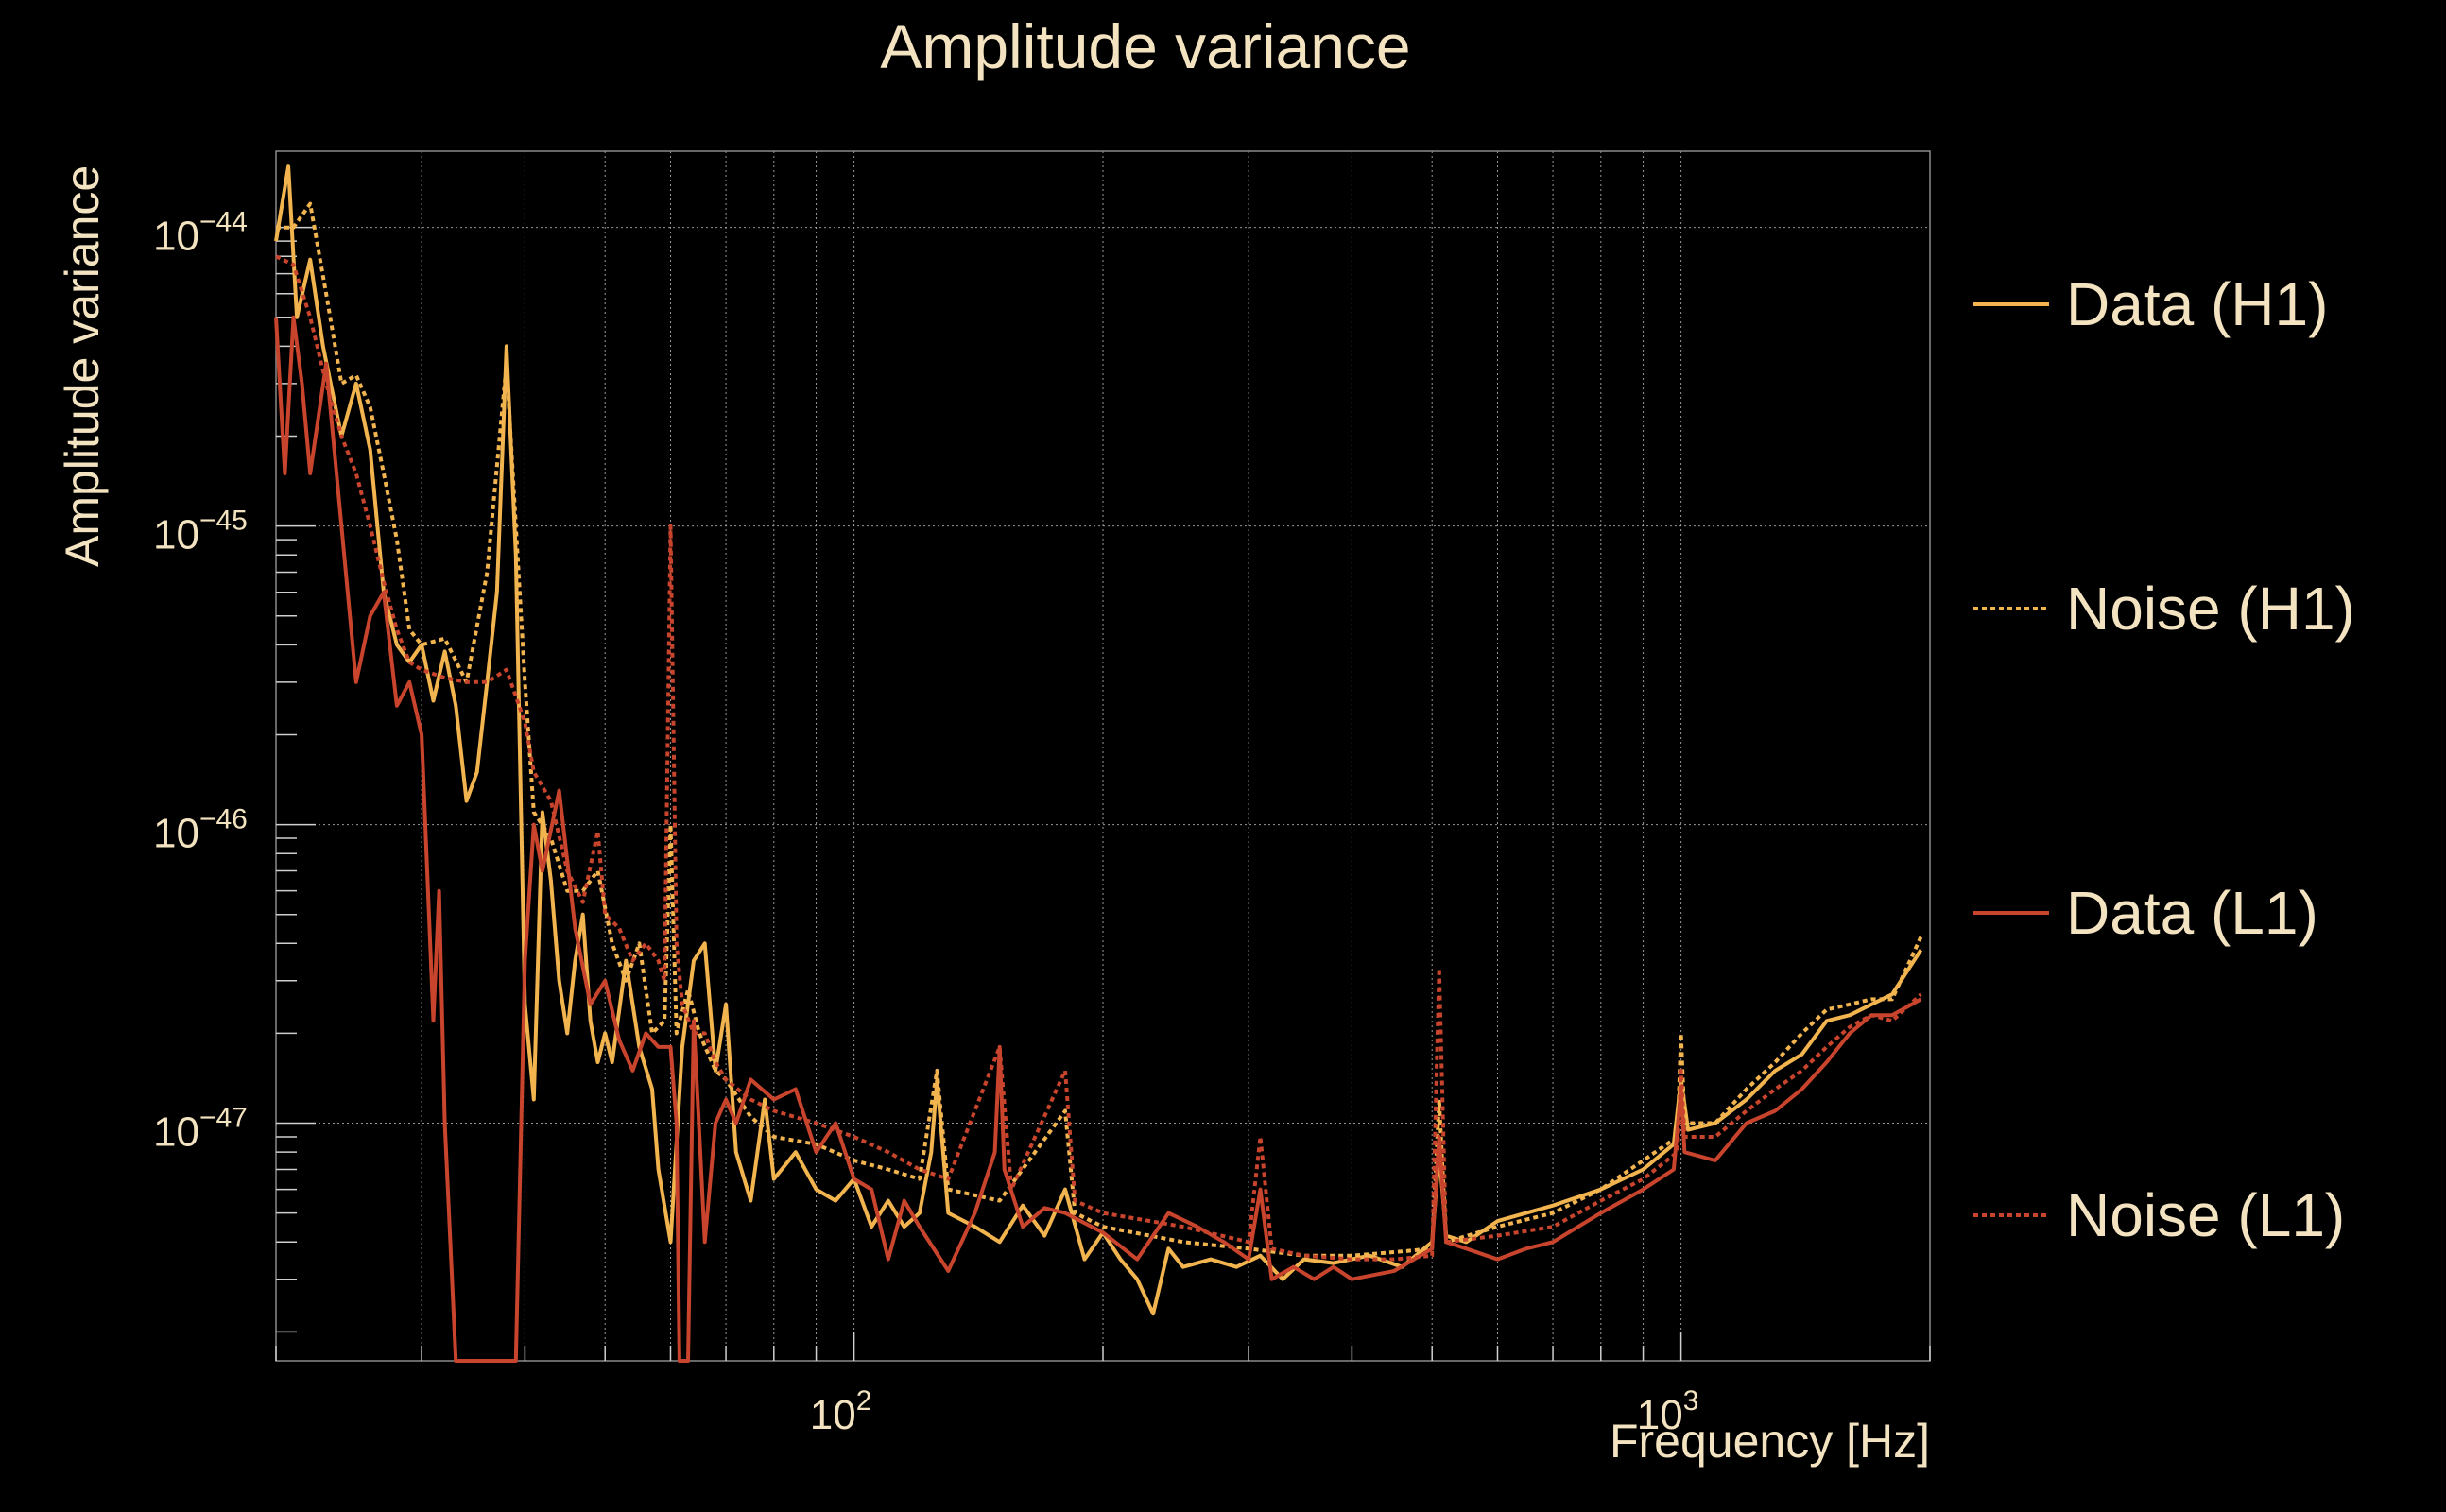 This screenshot has height=1512, width=2446. I want to click on x-axis-label: Frequency [Hz], so click(1770, 1441).